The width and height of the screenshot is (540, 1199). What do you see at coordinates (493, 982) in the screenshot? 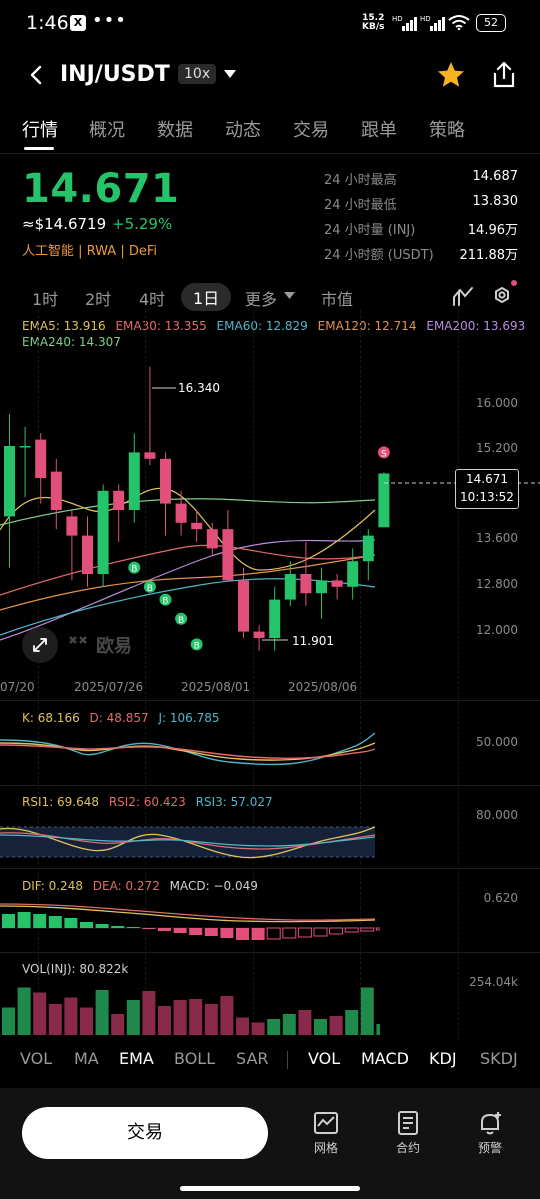
I see `vol-axis: 254.04k` at bounding box center [493, 982].